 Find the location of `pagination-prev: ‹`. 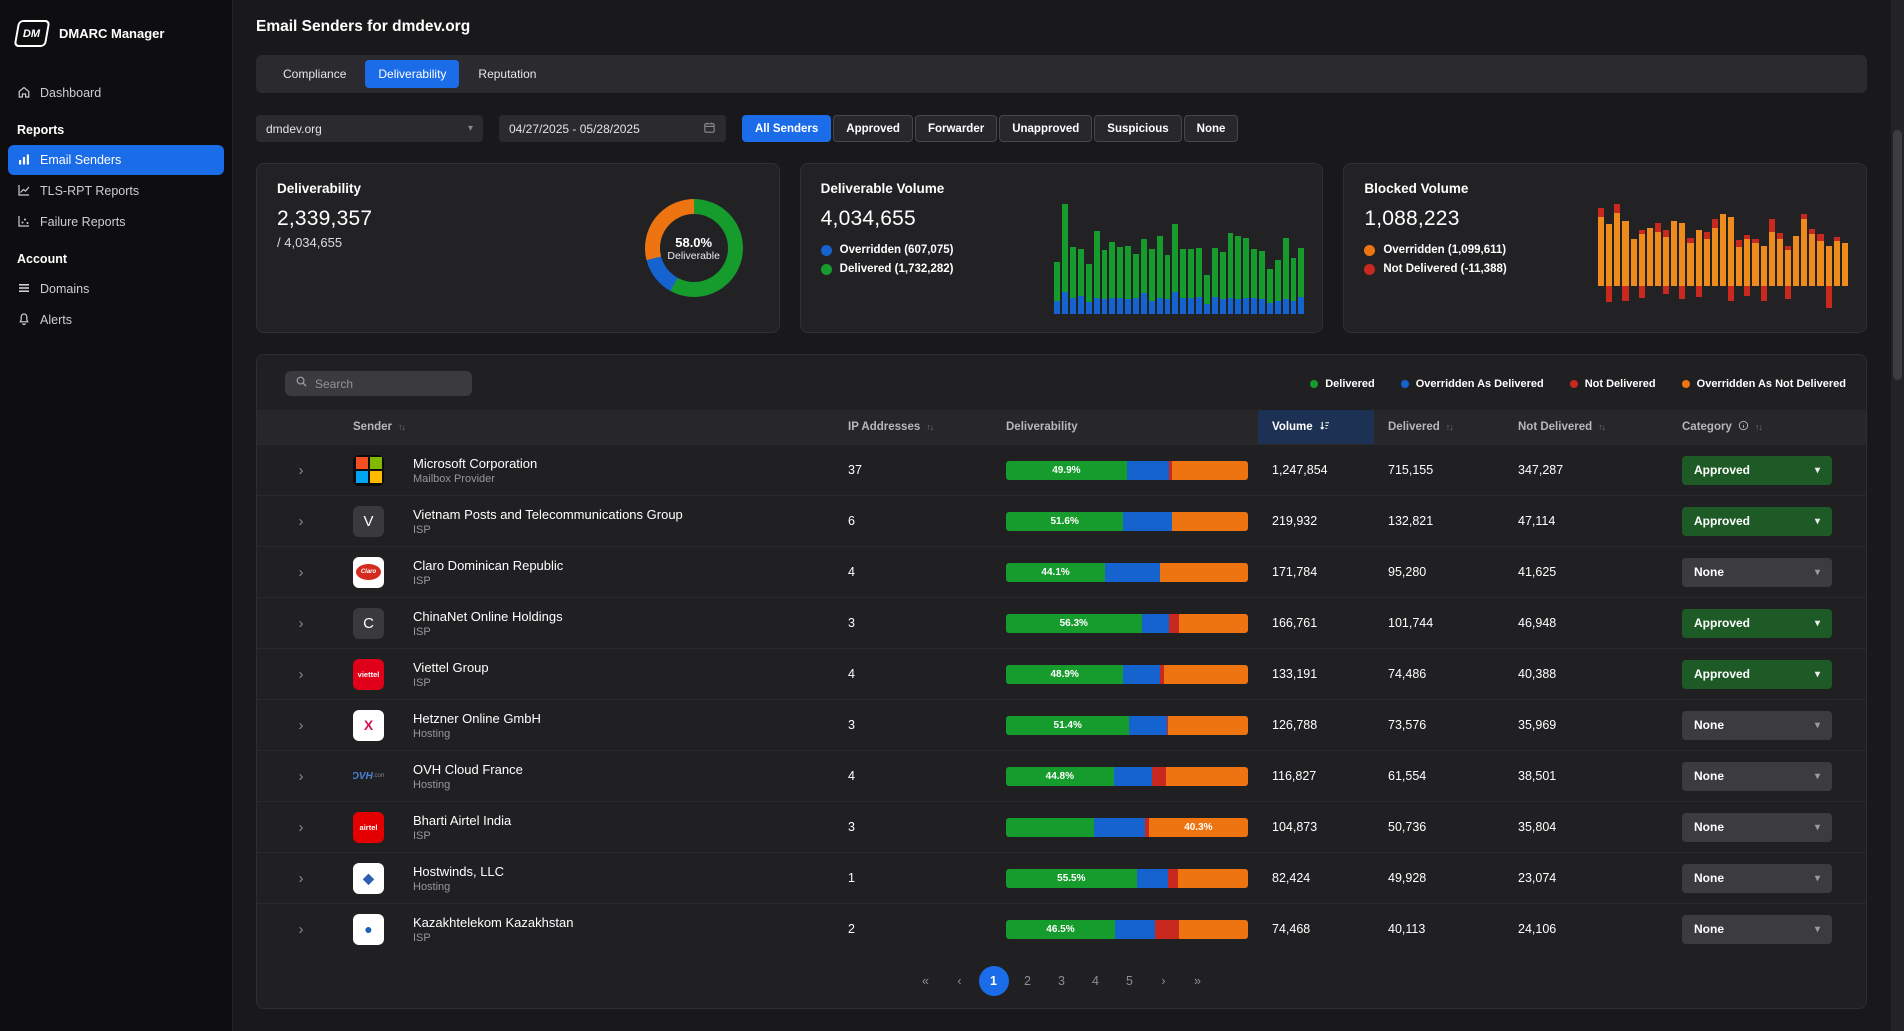

pagination-prev: ‹ is located at coordinates (960, 981).